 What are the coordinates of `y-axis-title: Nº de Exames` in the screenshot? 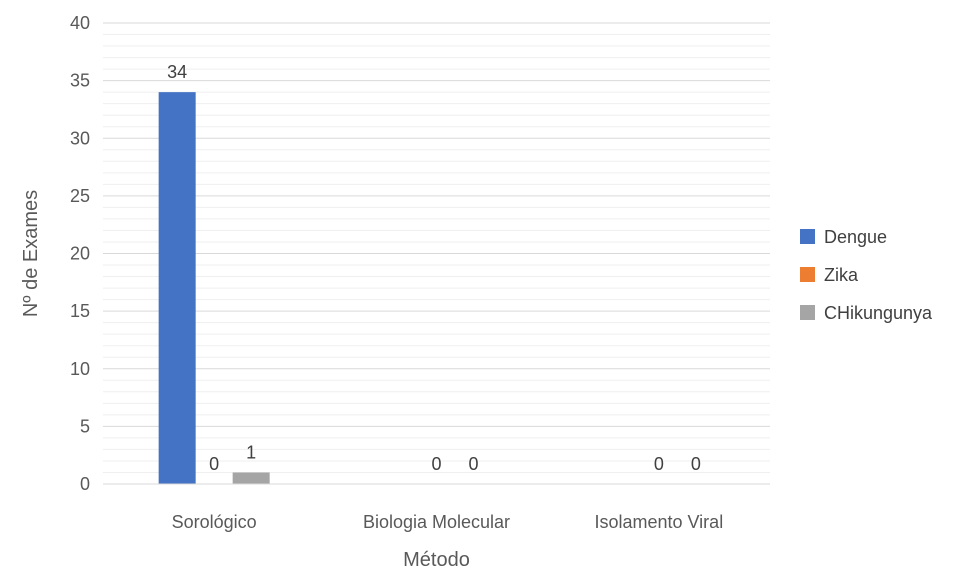 It's located at (31, 253).